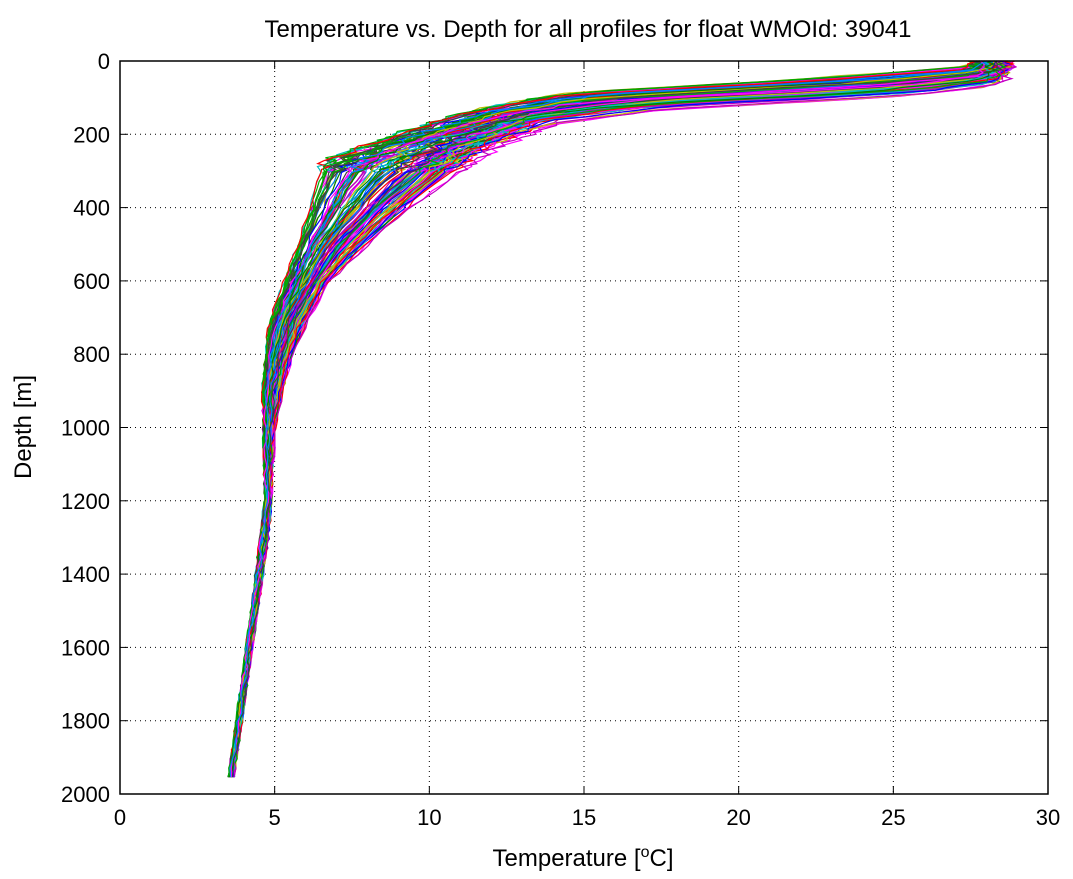  Describe the element at coordinates (85, 574) in the screenshot. I see `y-tick-label: 1400` at that location.